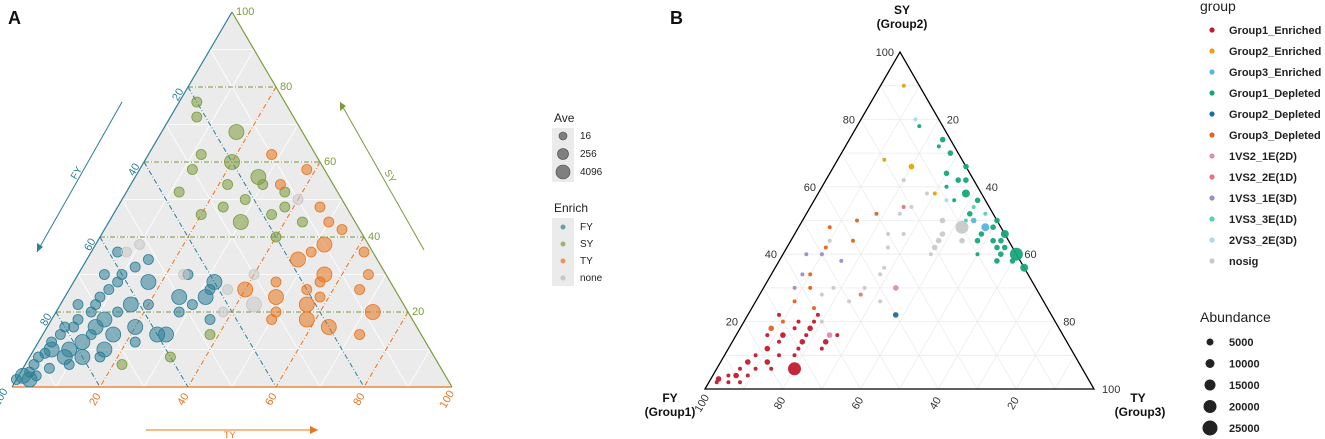 This screenshot has height=439, width=1325. What do you see at coordinates (563, 172) in the screenshot?
I see `ave-legend-dot-large` at bounding box center [563, 172].